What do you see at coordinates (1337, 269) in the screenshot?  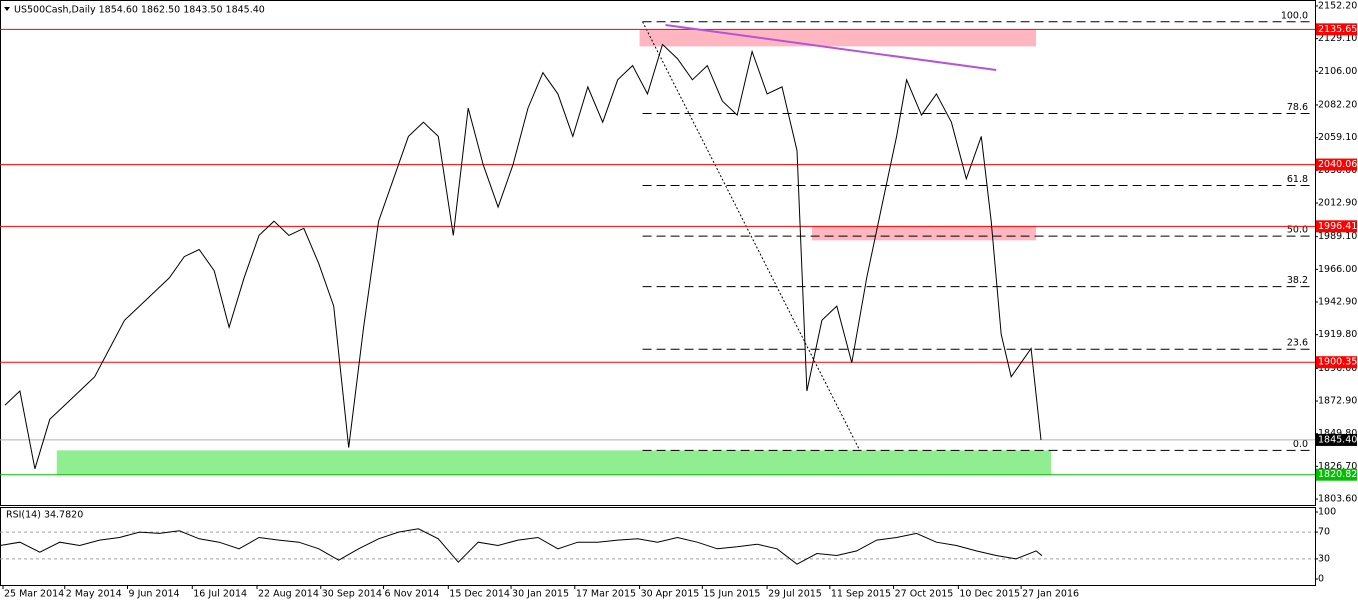 I see `y-tick-label: 1966.00` at bounding box center [1337, 269].